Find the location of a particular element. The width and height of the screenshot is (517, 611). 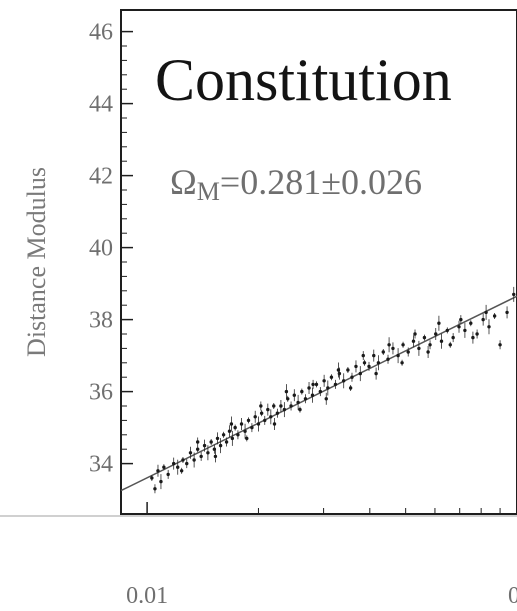

x-axis: 0.01 0. is located at coordinates (321, 555).